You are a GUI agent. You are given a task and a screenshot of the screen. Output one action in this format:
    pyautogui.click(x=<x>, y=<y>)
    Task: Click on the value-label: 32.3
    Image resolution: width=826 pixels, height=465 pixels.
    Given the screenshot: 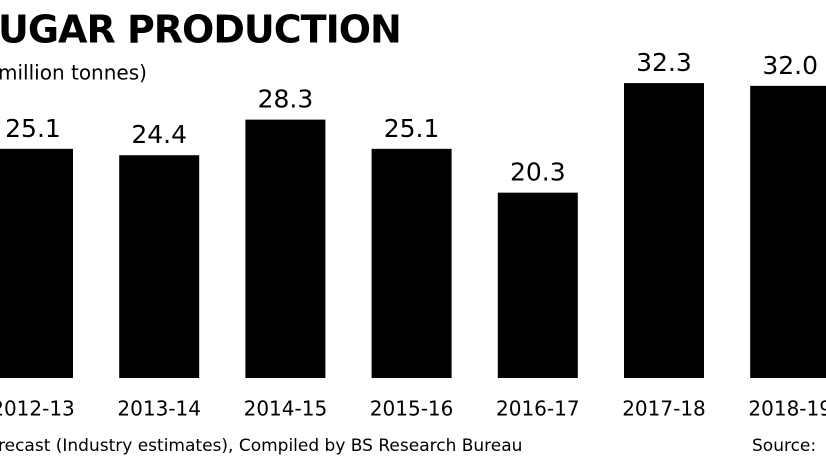 What is the action you would take?
    pyautogui.click(x=664, y=62)
    